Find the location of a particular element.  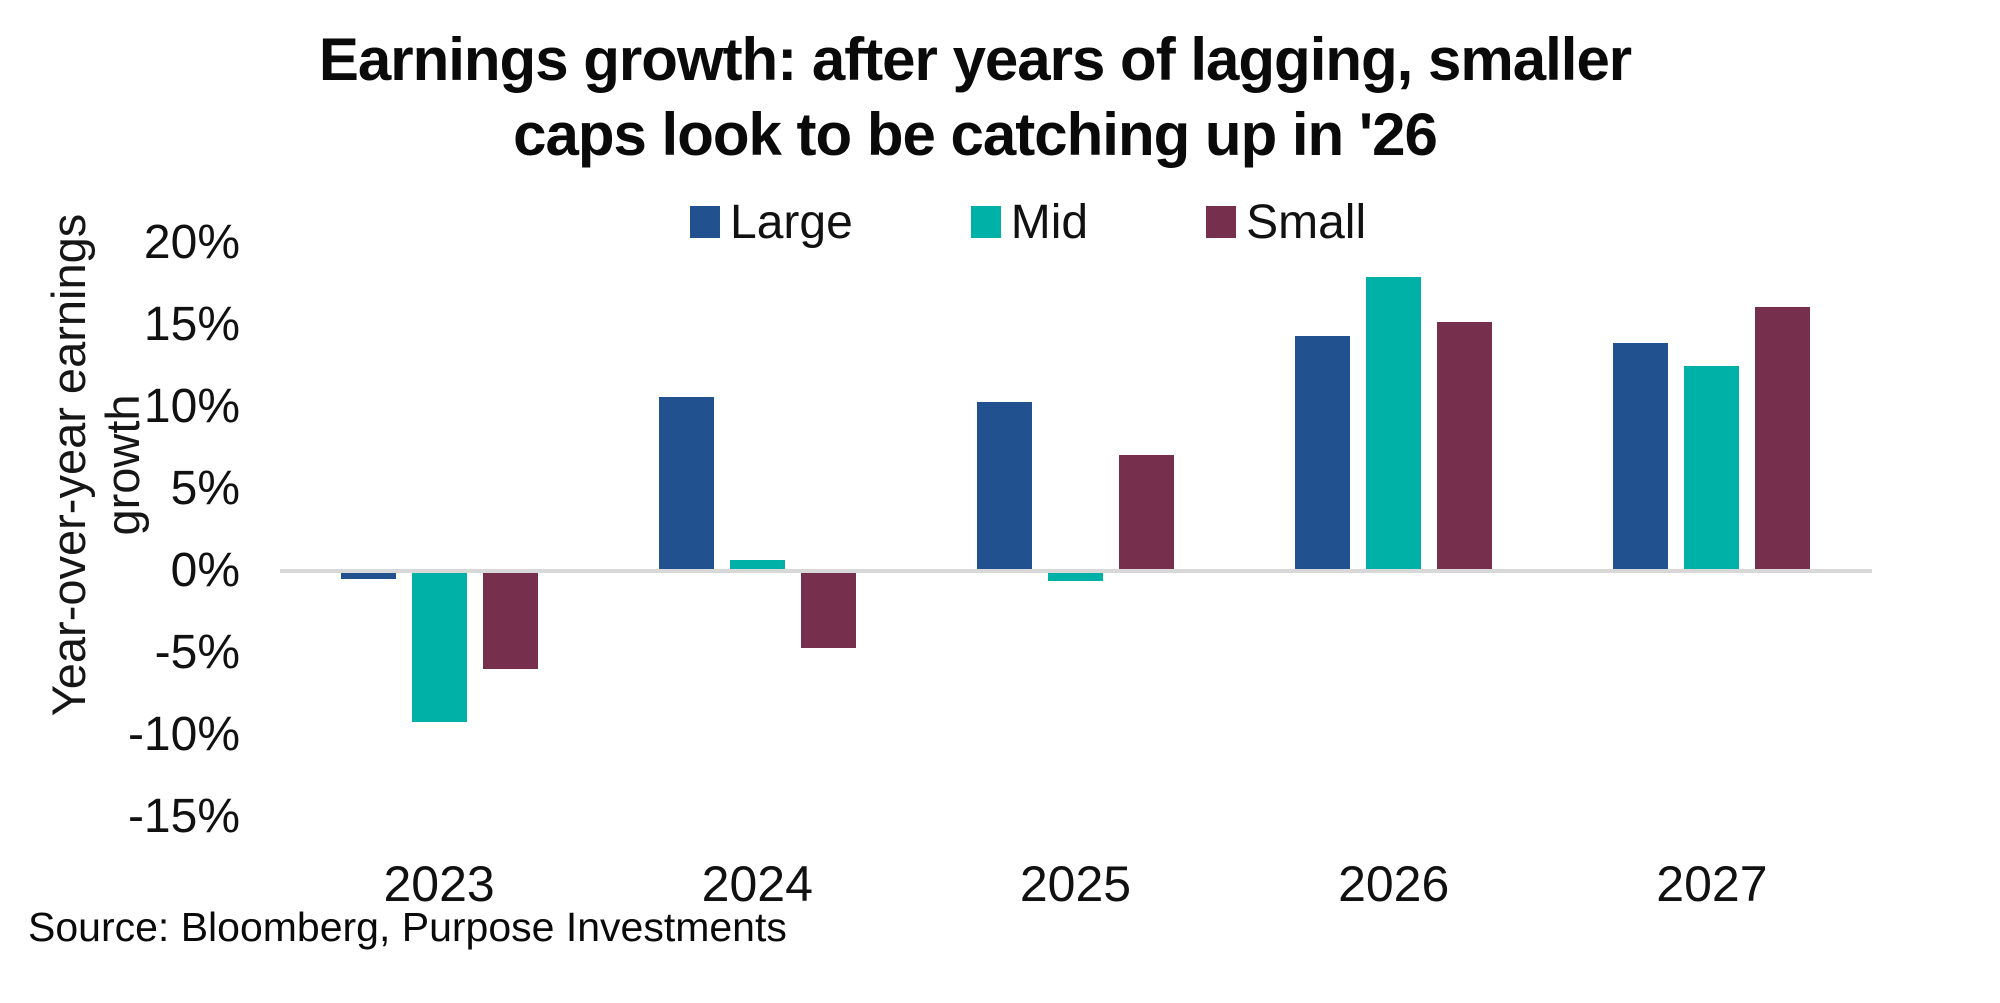

y-tick-0%: 0% is located at coordinates (205, 570).